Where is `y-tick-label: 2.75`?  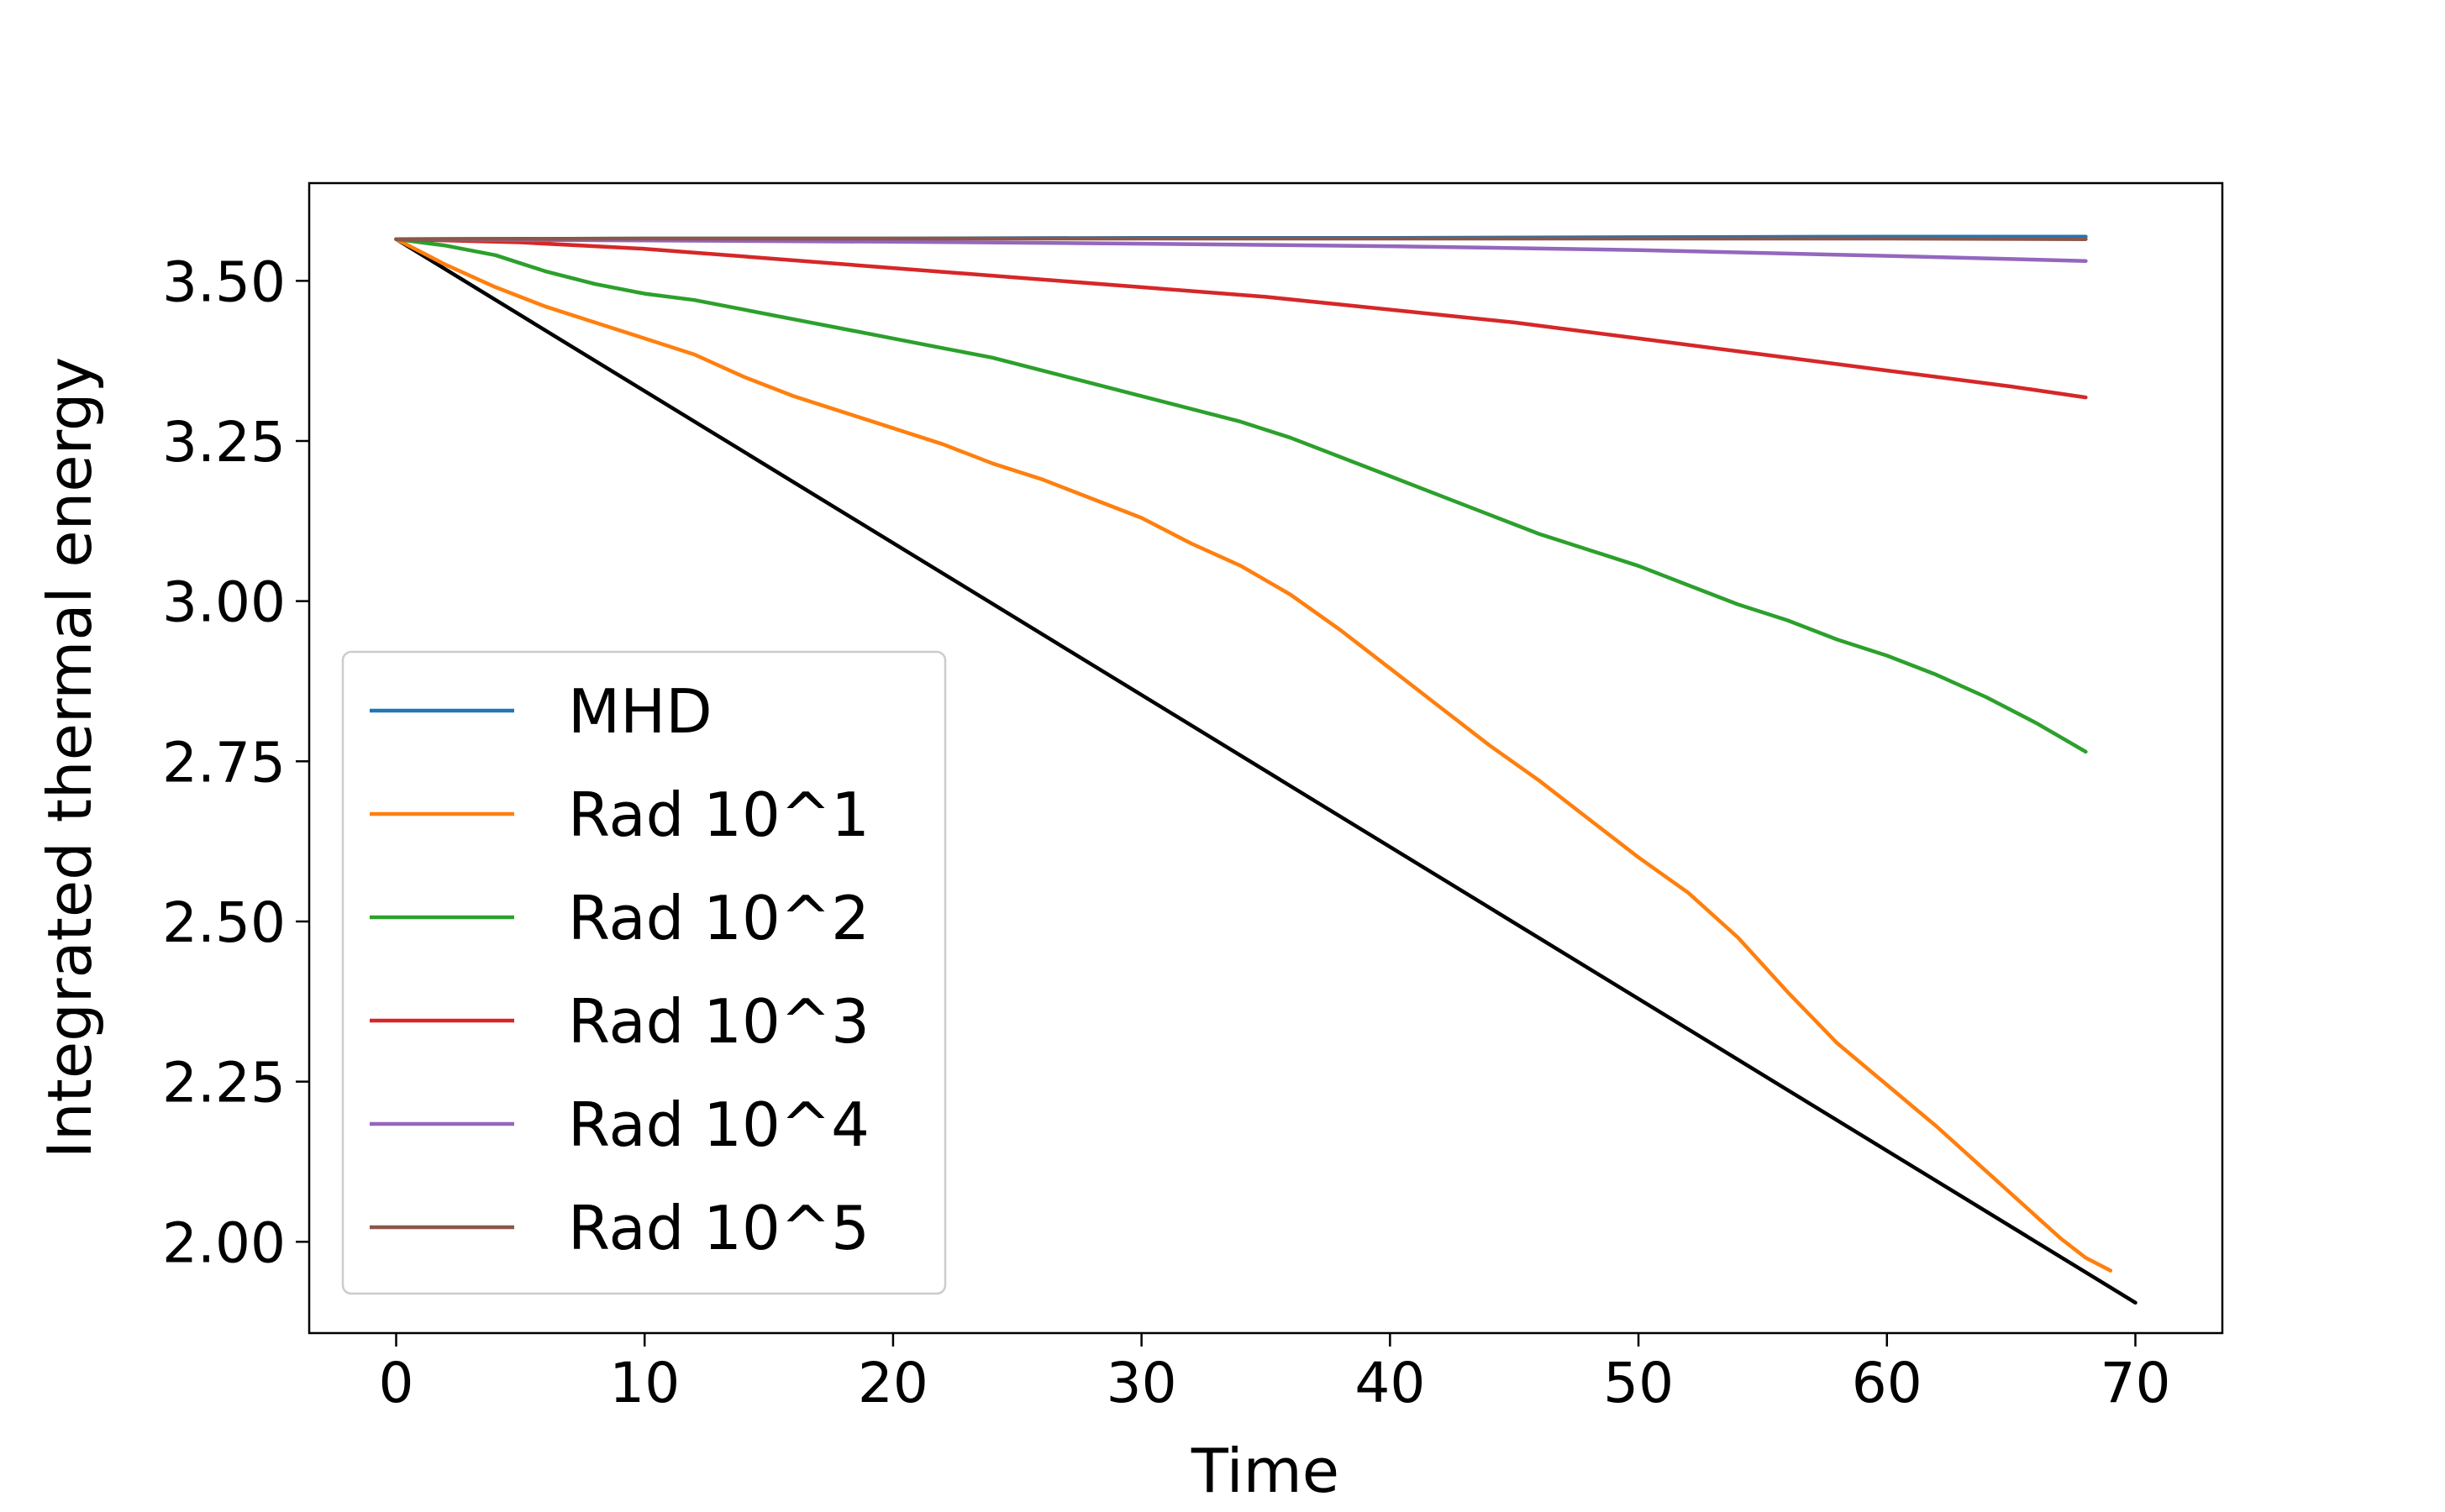 y-tick-label: 2.75 is located at coordinates (224, 762).